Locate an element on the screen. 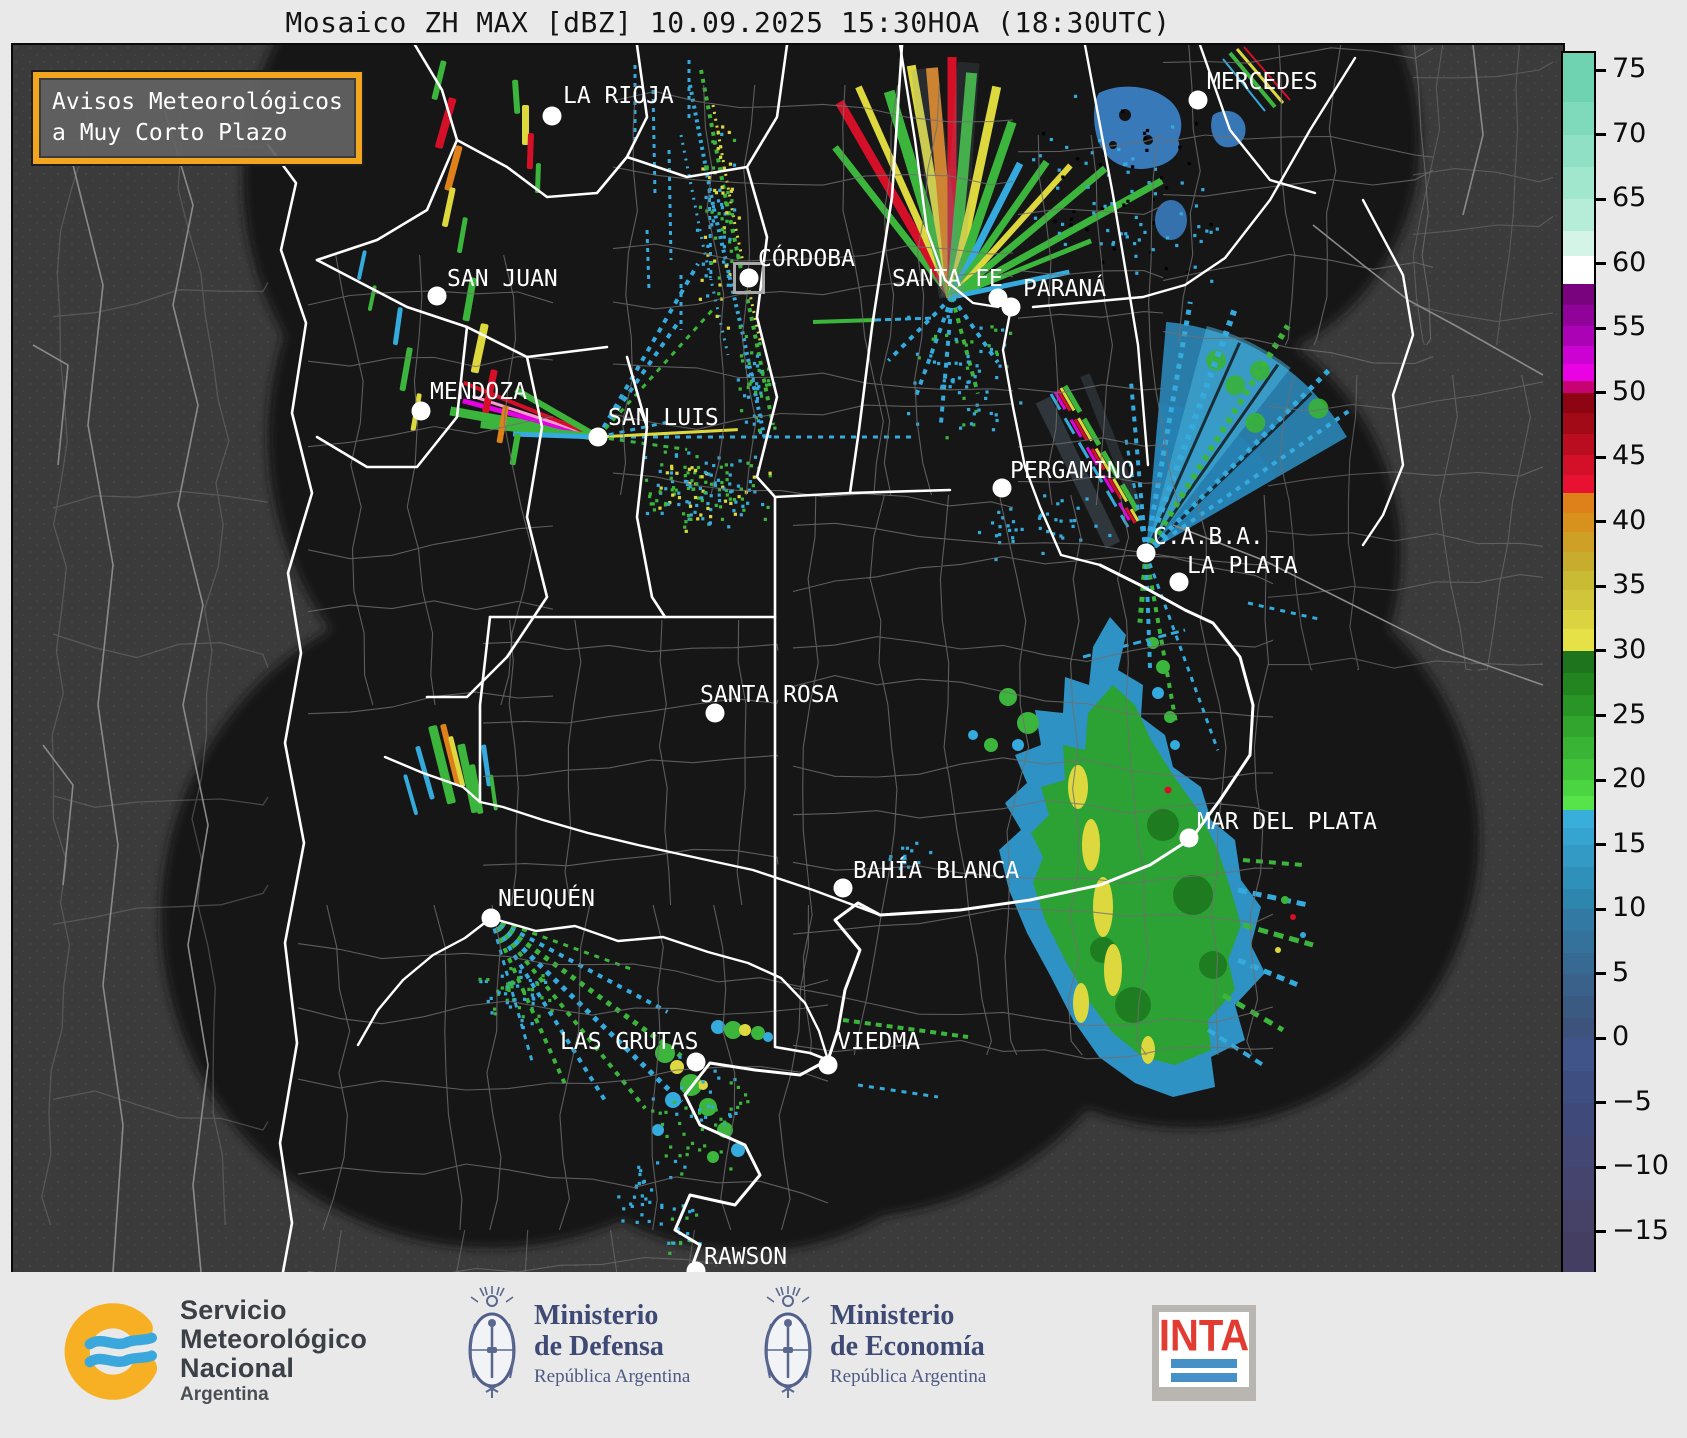  colorbar-tick-label: 30 is located at coordinates (1629, 649).